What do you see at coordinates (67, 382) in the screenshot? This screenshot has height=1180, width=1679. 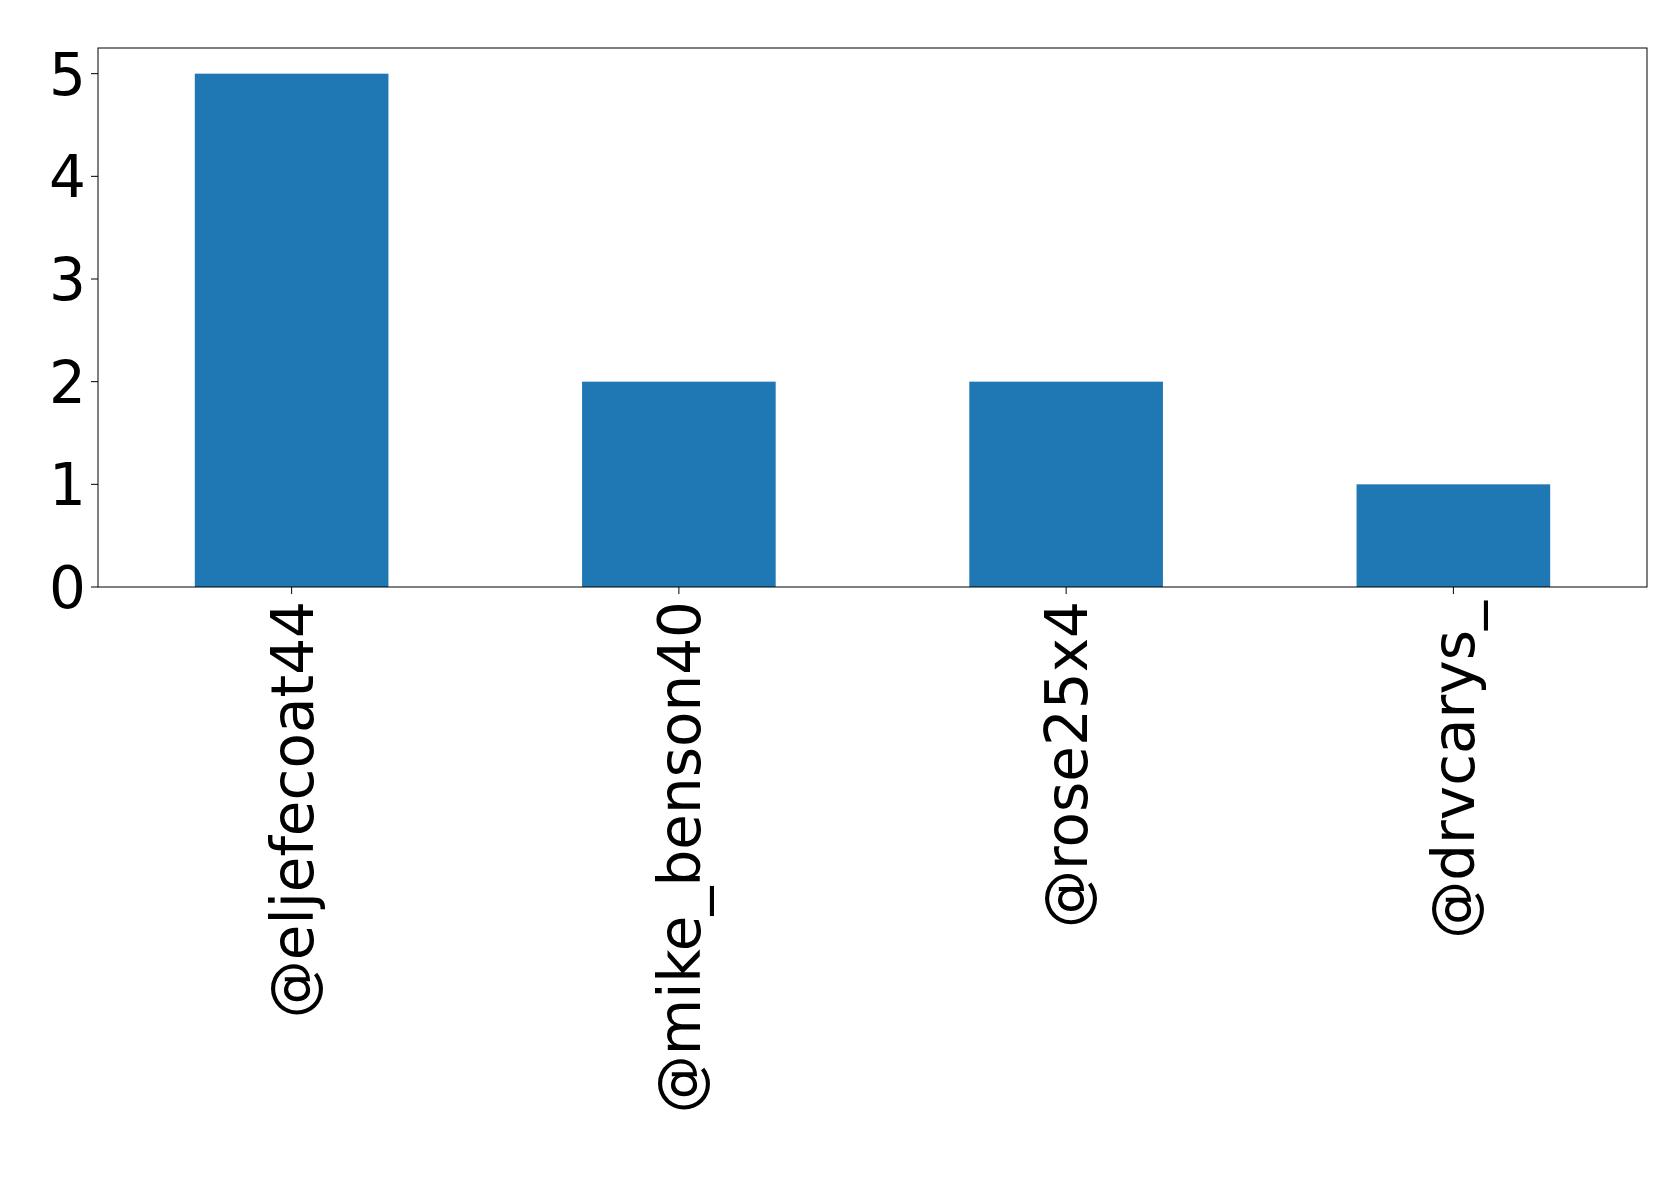 I see `y-tick-label: 2` at bounding box center [67, 382].